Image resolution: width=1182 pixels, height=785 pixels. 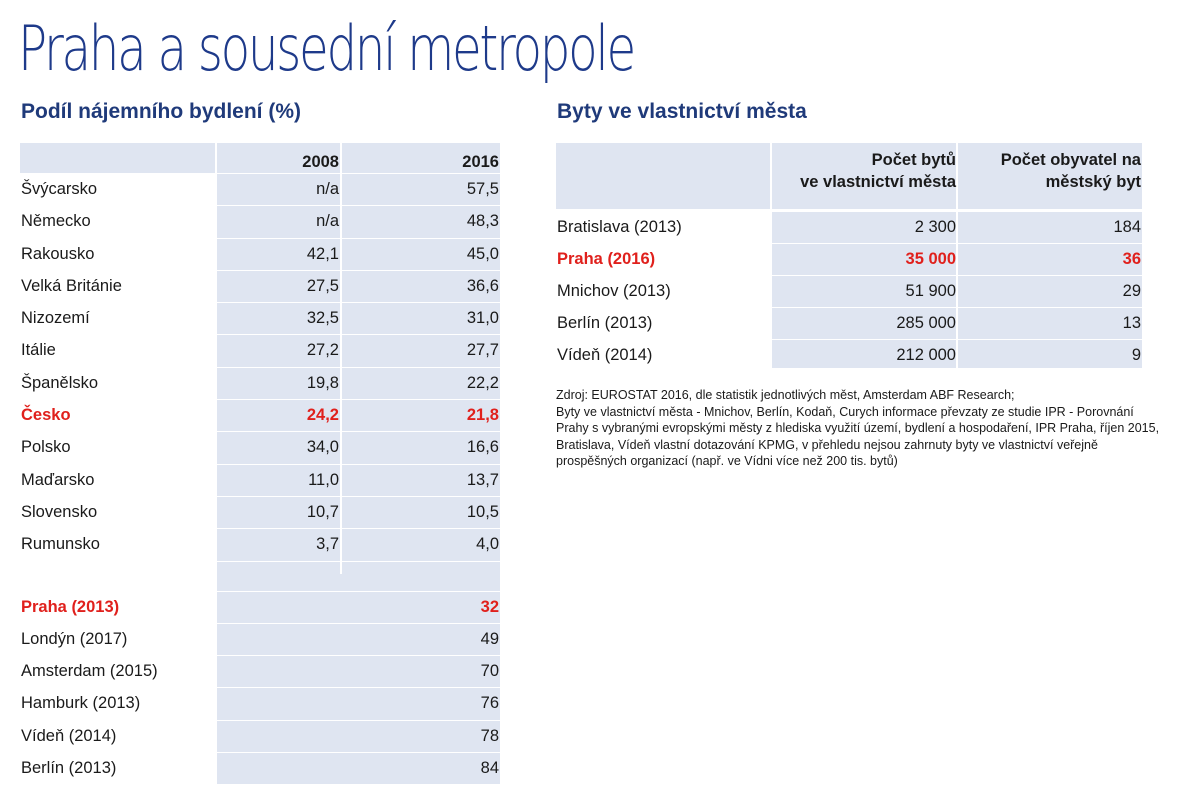 What do you see at coordinates (260, 545) in the screenshot?
I see `table-row: Rumunsko 3,7 4,0` at bounding box center [260, 545].